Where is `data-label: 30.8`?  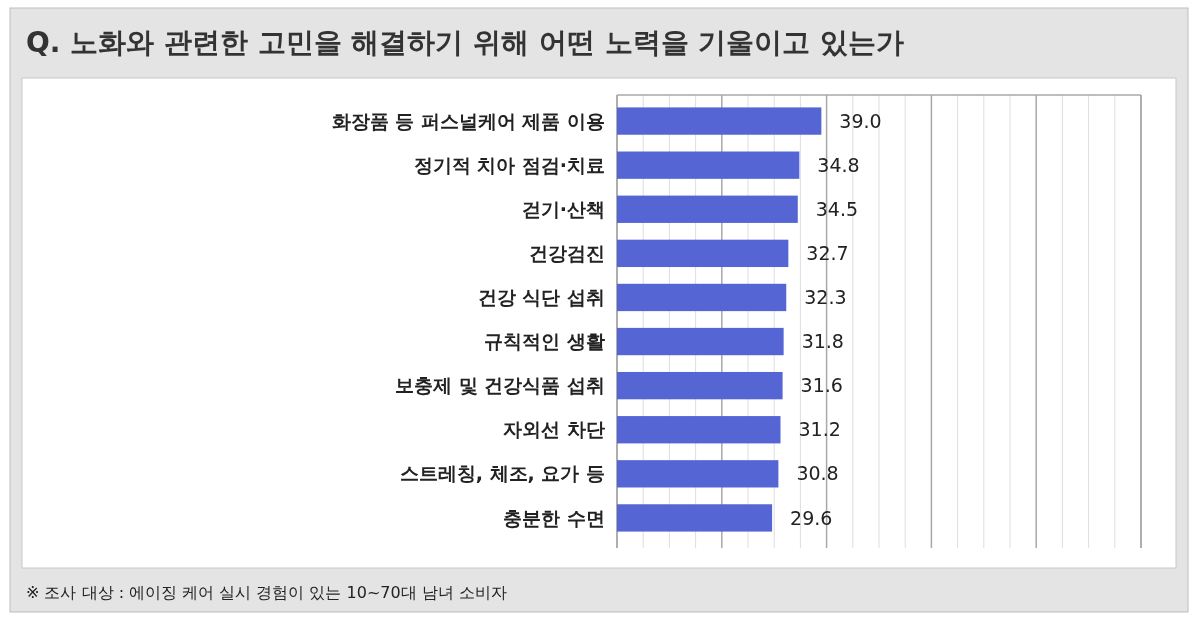
data-label: 30.8 is located at coordinates (817, 473).